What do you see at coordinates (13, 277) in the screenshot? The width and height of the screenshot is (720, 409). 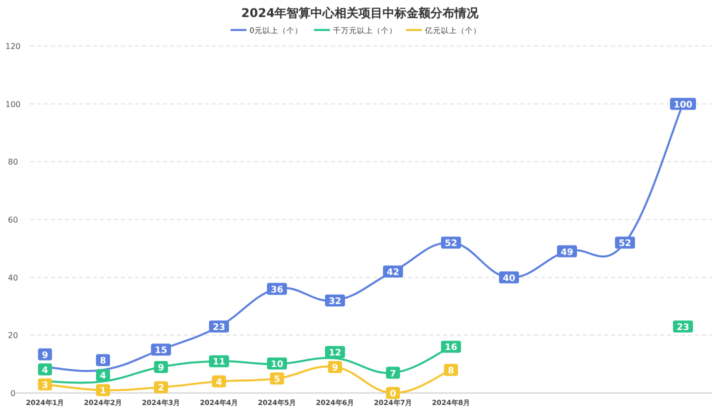 I see `y-tick-label: 40` at bounding box center [13, 277].